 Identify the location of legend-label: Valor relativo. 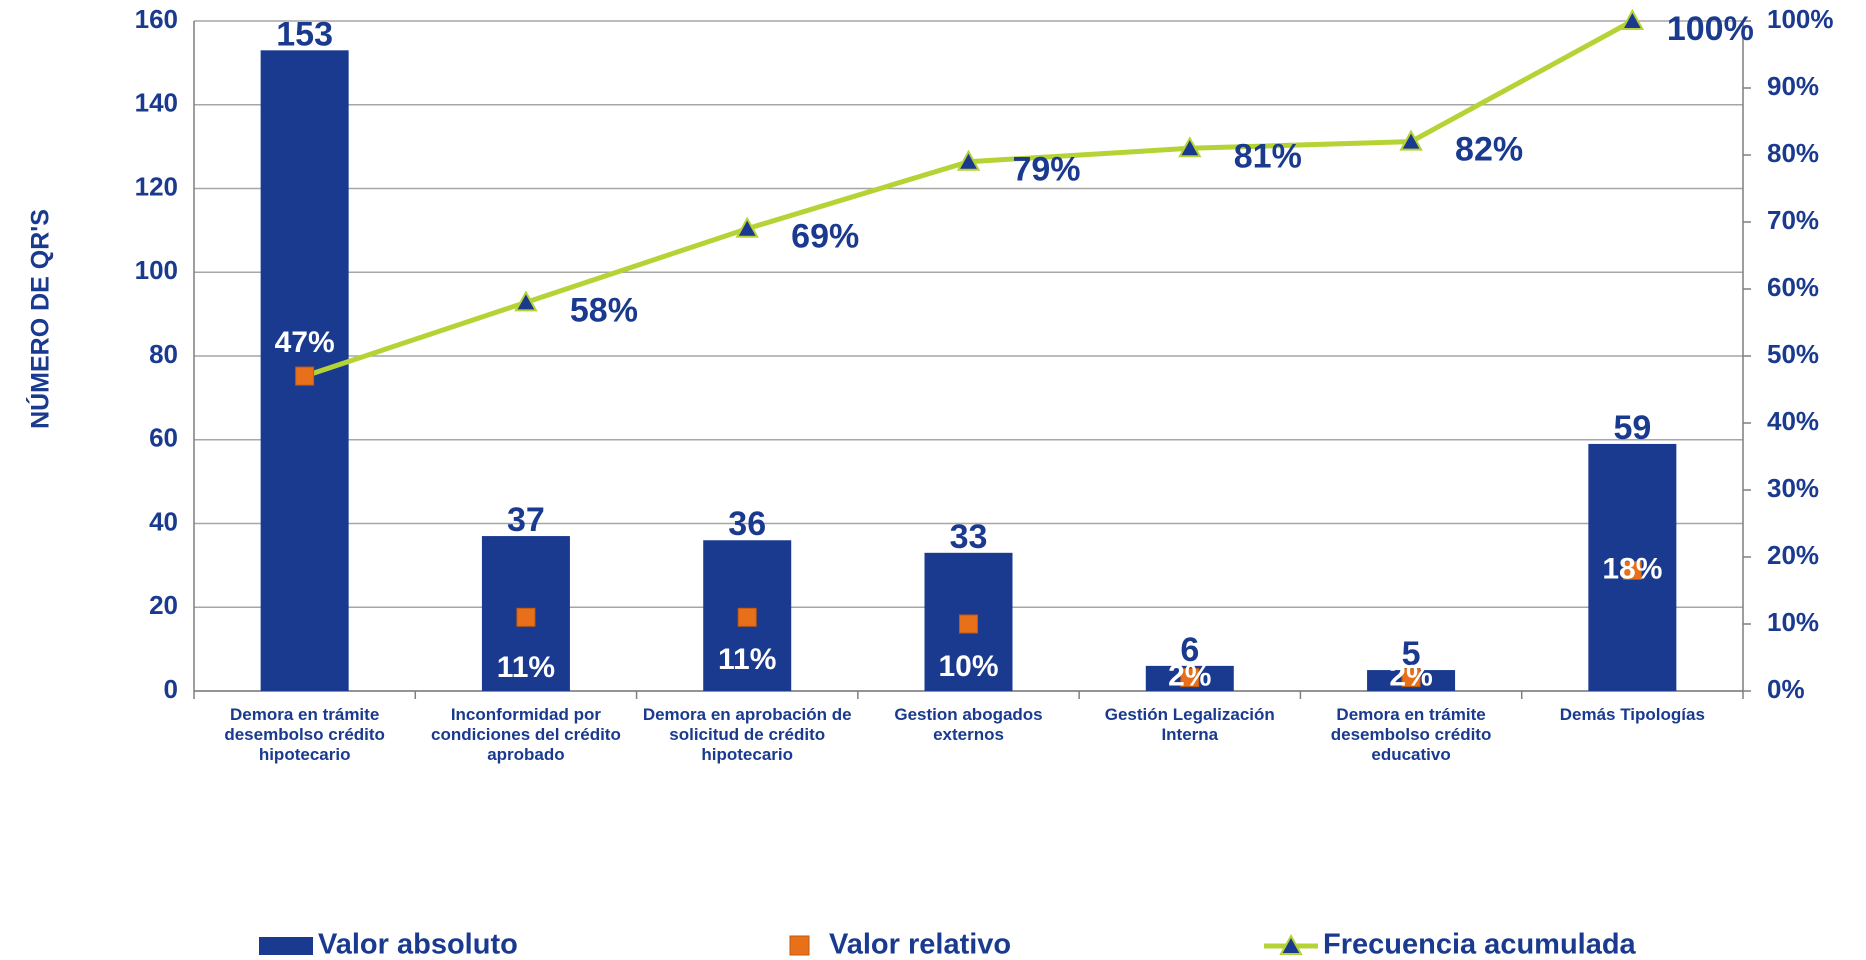
(920, 944).